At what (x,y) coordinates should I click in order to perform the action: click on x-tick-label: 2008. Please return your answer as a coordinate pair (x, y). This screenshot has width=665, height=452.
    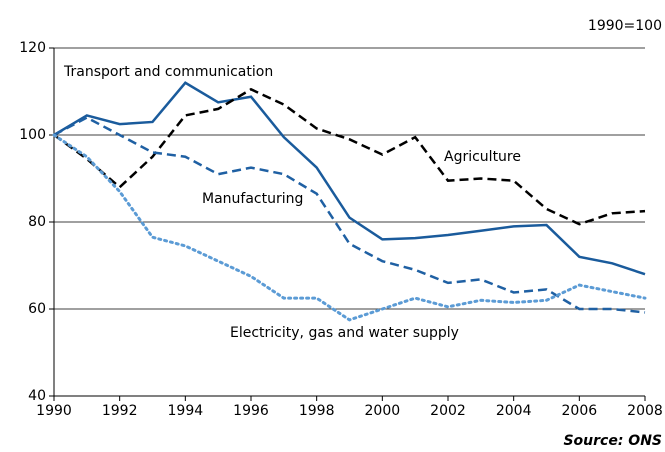
    Looking at the image, I should click on (645, 411).